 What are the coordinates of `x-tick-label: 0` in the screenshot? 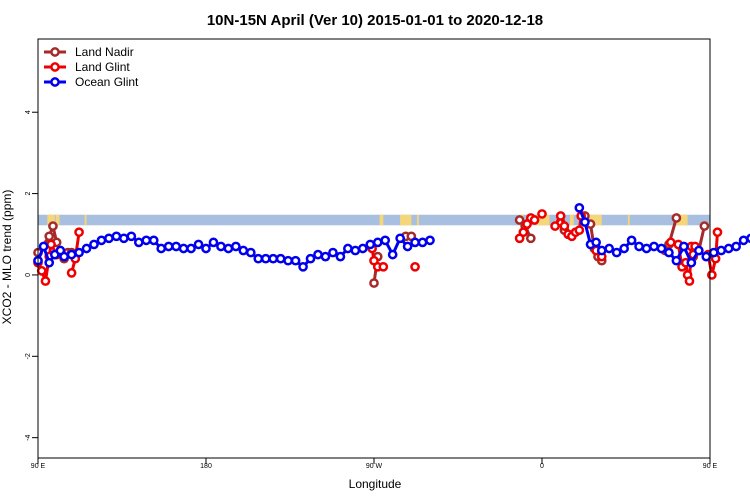 It's located at (542, 466).